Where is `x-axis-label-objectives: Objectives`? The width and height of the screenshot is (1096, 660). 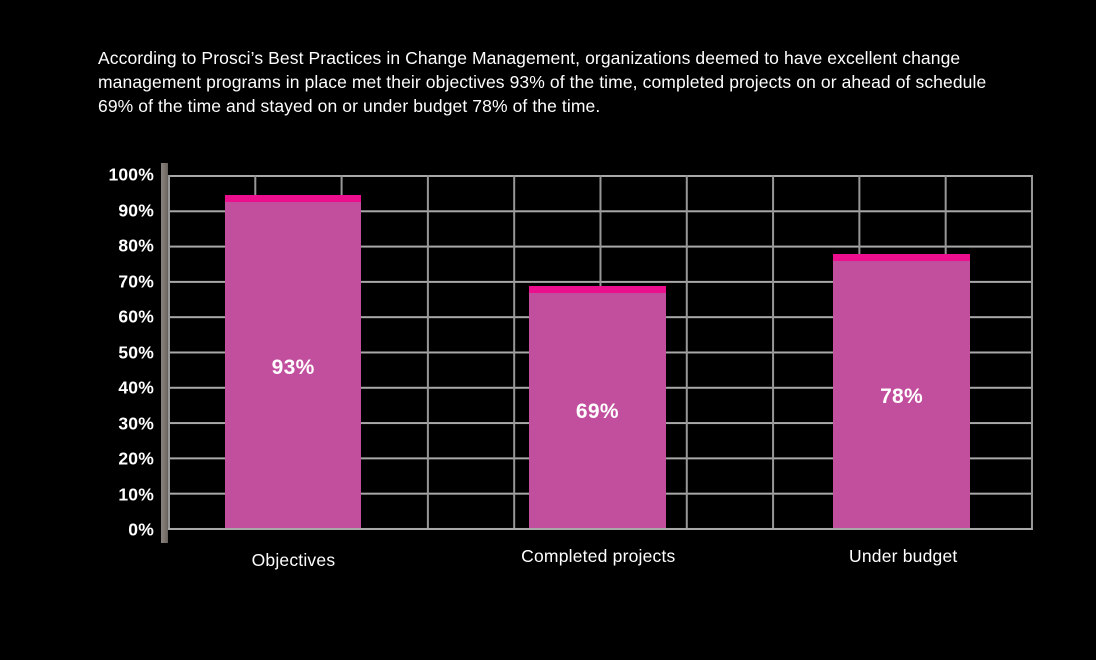 x-axis-label-objectives: Objectives is located at coordinates (293, 560).